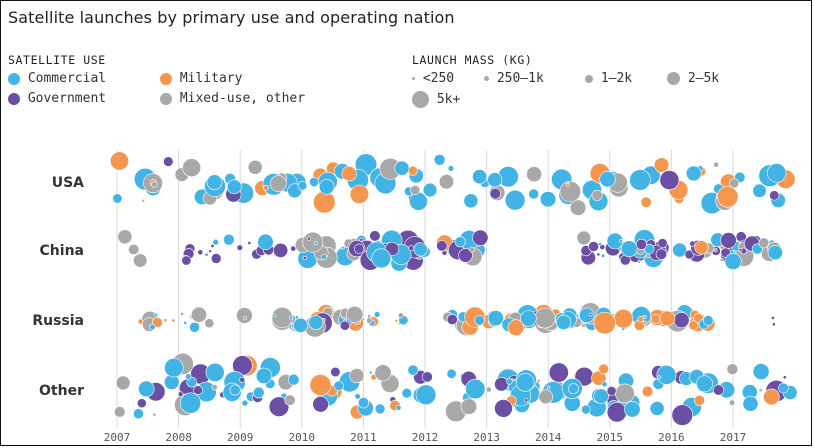 The image size is (814, 448). I want to click on x-tick-label: 2017, so click(733, 437).